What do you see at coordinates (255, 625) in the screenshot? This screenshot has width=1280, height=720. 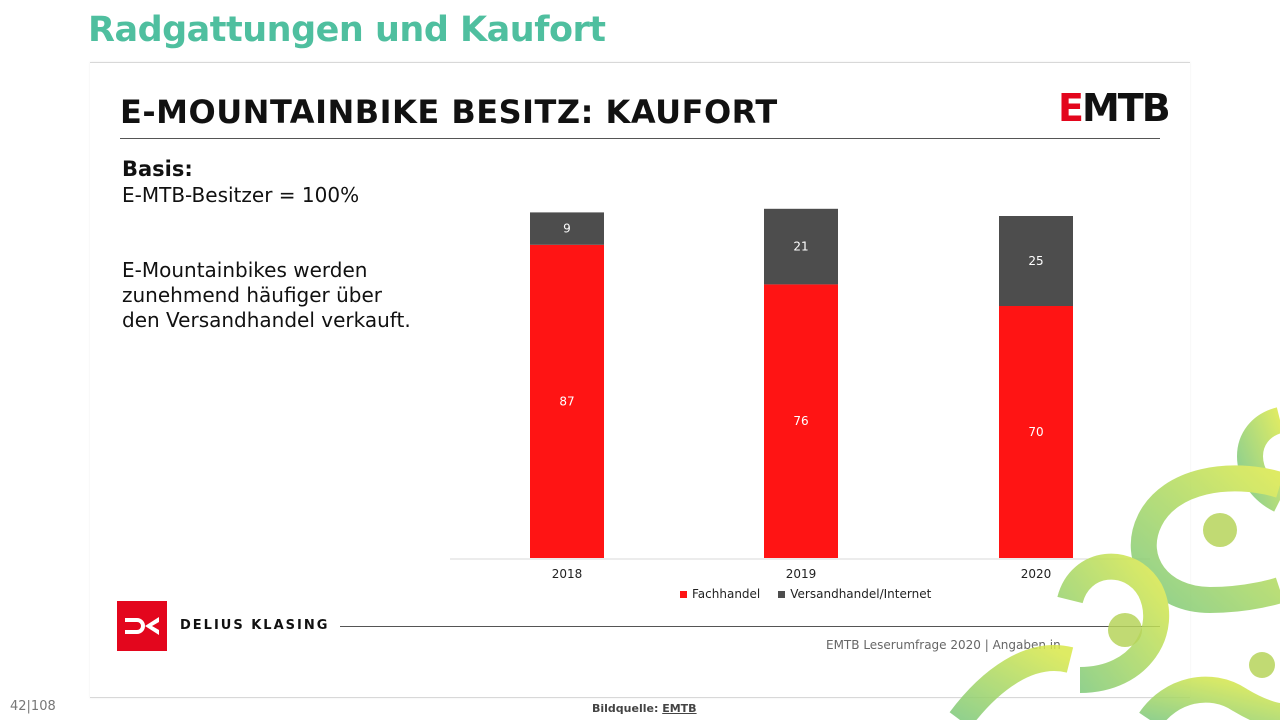 I see `brand-name: DELIUS KLASING` at bounding box center [255, 625].